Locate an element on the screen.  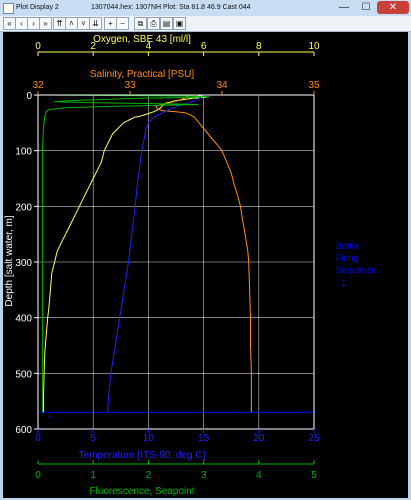
depth-tick-label-200: 200 is located at coordinates (23, 207).